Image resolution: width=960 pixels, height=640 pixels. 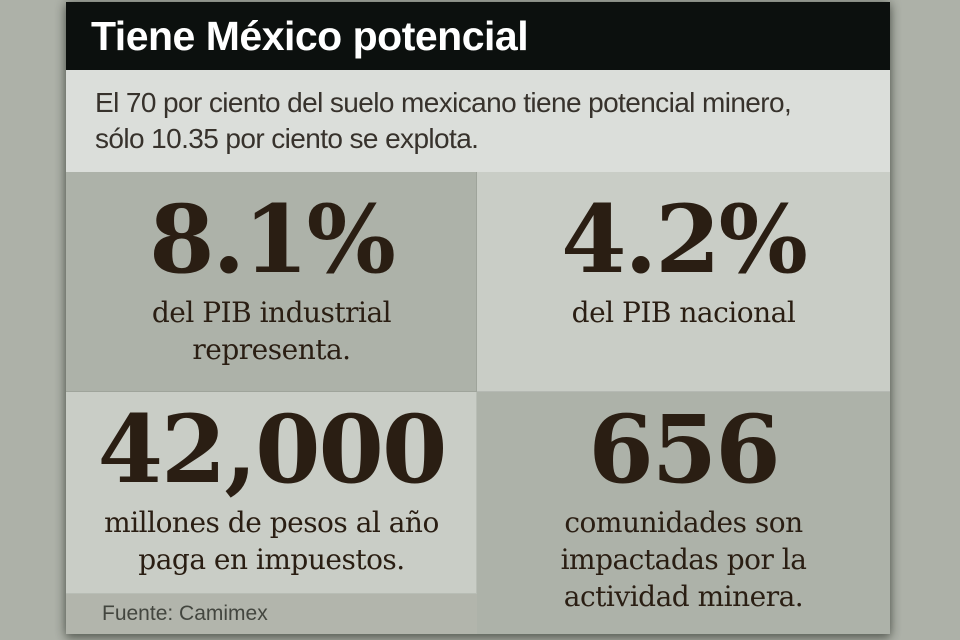 What do you see at coordinates (684, 240) in the screenshot?
I see `stat-pib-nacional-value: 4.2%` at bounding box center [684, 240].